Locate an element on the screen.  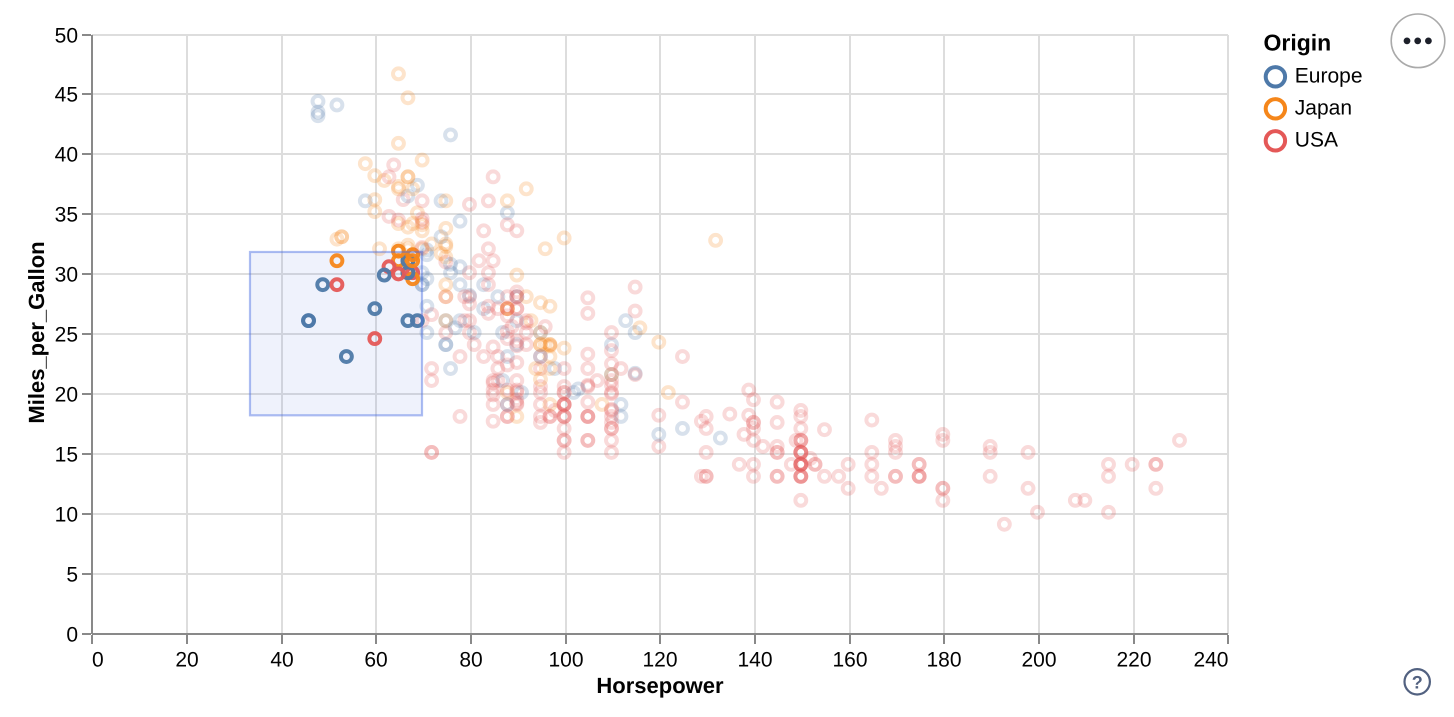
svg-text: Europe is located at coordinates (1329, 76).